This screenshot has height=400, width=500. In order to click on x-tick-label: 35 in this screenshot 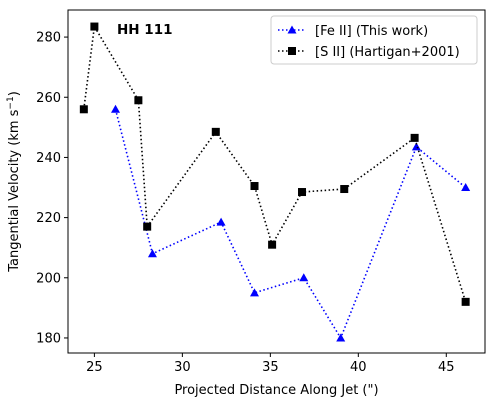, I will do `click(270, 367)`.